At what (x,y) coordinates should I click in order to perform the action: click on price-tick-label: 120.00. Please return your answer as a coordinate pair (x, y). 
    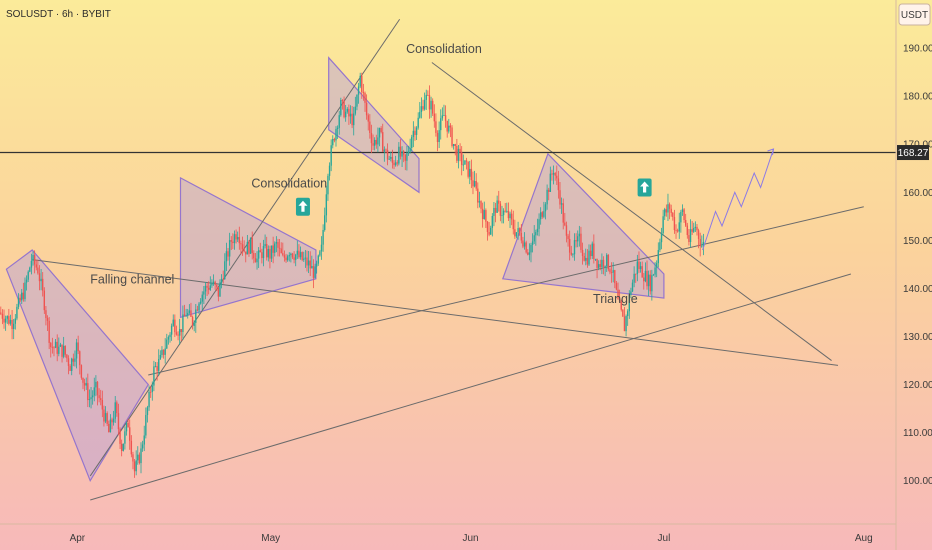
    Looking at the image, I should click on (917, 385).